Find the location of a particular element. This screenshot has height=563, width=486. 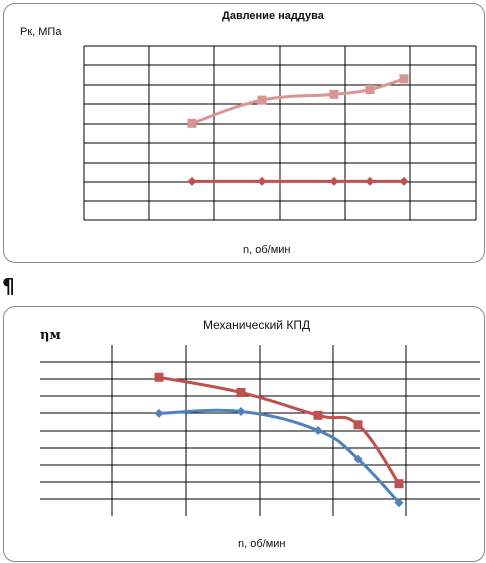

x-axis-label-efficiency: n, об/мин is located at coordinates (262, 544).